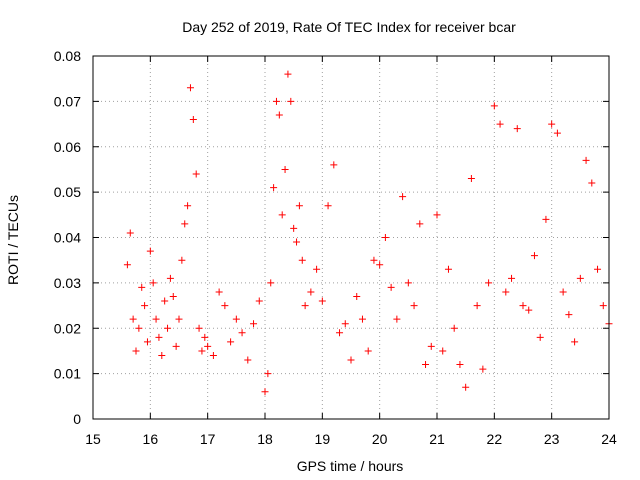  Describe the element at coordinates (495, 439) in the screenshot. I see `x-tick-label: 22` at that location.